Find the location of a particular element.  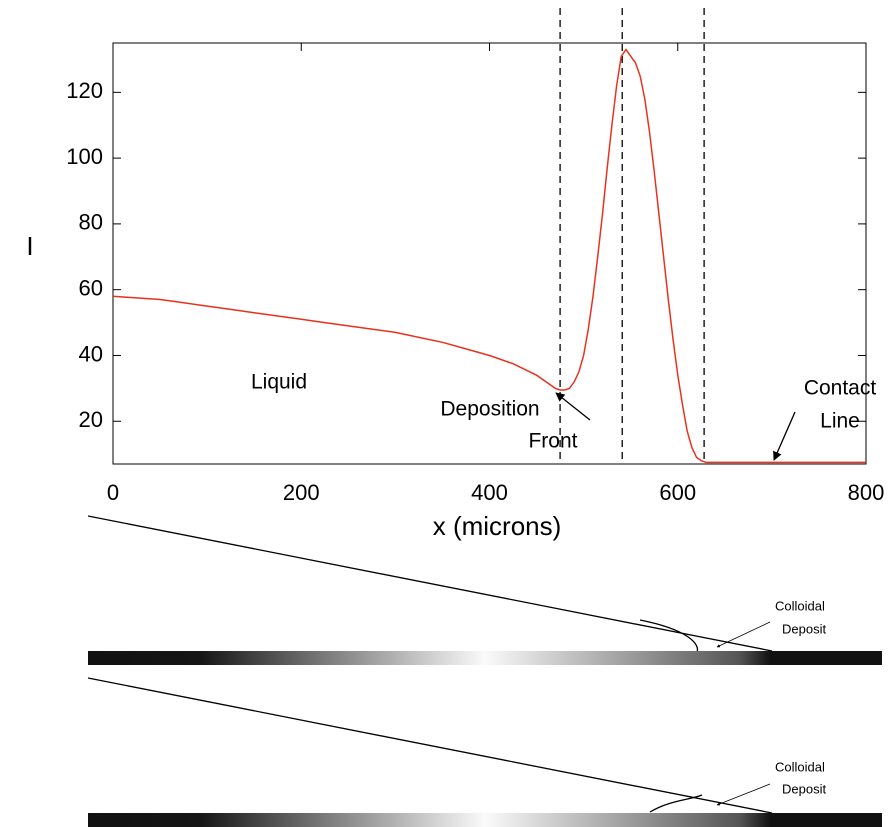

y-tick-label: 100 is located at coordinates (84, 156).